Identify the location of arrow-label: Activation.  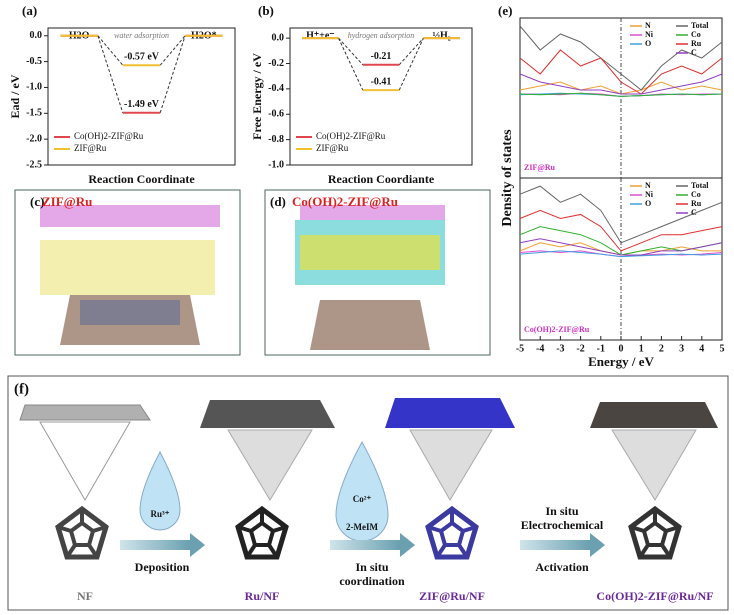
(562, 567).